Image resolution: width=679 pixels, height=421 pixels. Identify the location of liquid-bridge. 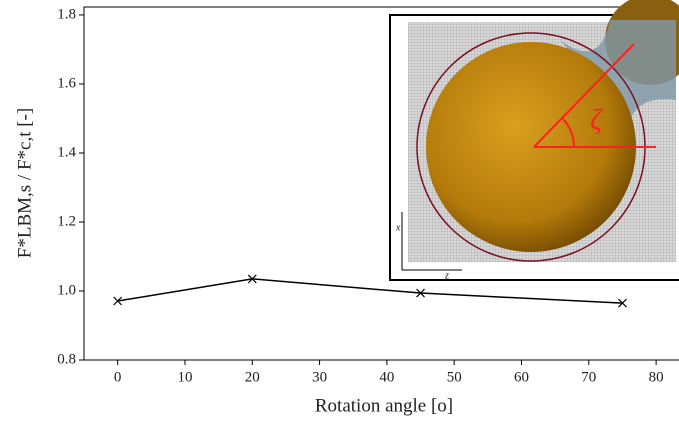
(618, 70).